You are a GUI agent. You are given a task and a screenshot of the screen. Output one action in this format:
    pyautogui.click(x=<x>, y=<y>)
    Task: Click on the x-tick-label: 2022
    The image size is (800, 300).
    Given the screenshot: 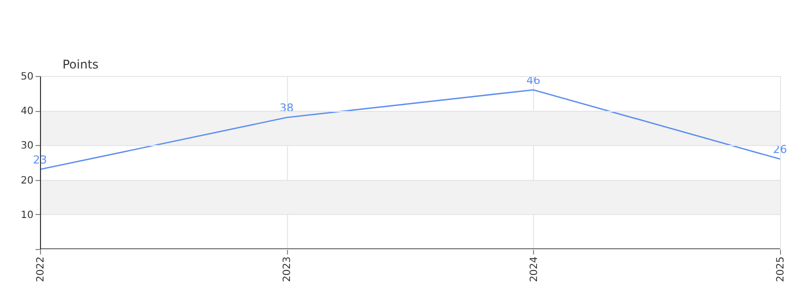 What is the action you would take?
    pyautogui.click(x=41, y=269)
    